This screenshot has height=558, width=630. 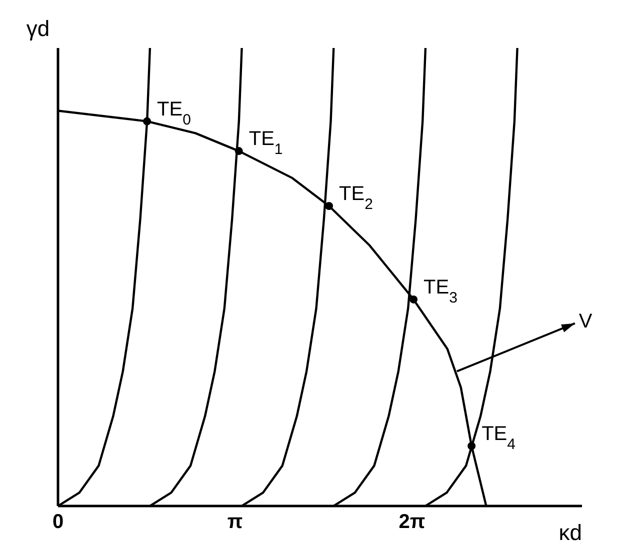 What do you see at coordinates (570, 532) in the screenshot?
I see `x-axis-title: κd` at bounding box center [570, 532].